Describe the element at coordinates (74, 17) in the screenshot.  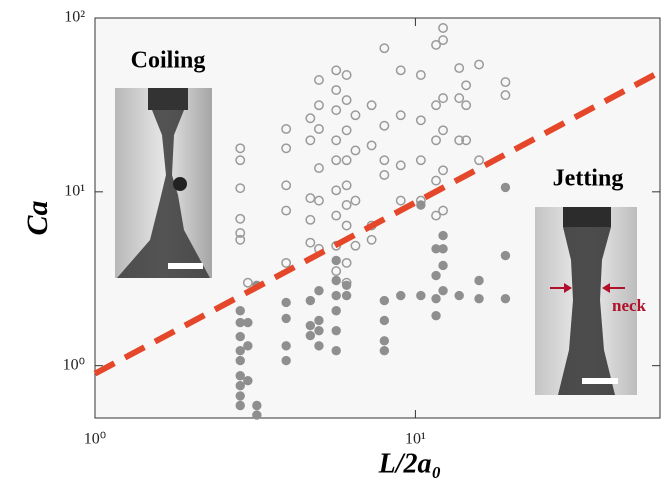
I see `y-tick-label: 10²` at that location.